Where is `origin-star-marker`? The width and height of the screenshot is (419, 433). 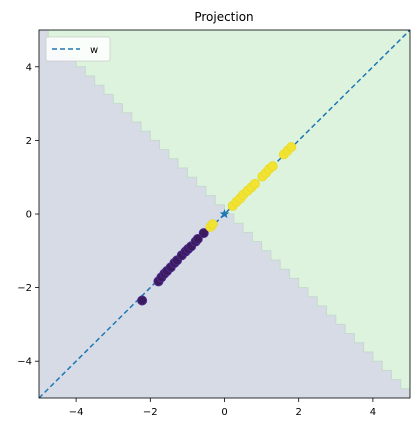
origin-star-marker is located at coordinates (224, 214).